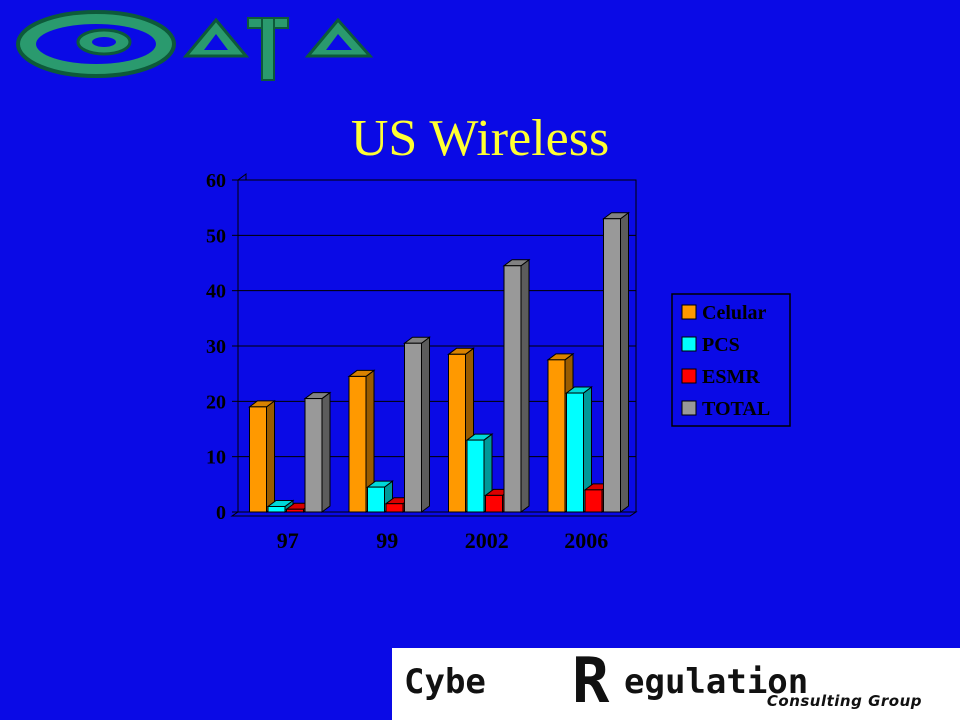 This screenshot has width=960, height=720. What do you see at coordinates (612, 365) in the screenshot?
I see `bar-total-2006` at bounding box center [612, 365].